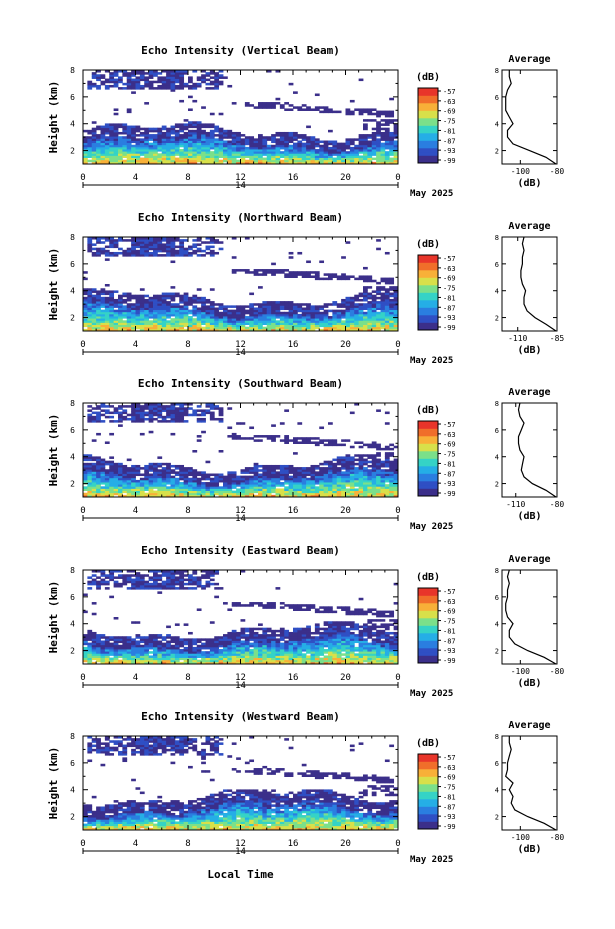 The image size is (615, 929). What do you see at coordinates (449, 141) in the screenshot?
I see `colorbar-tick-label: -87` at bounding box center [449, 141].